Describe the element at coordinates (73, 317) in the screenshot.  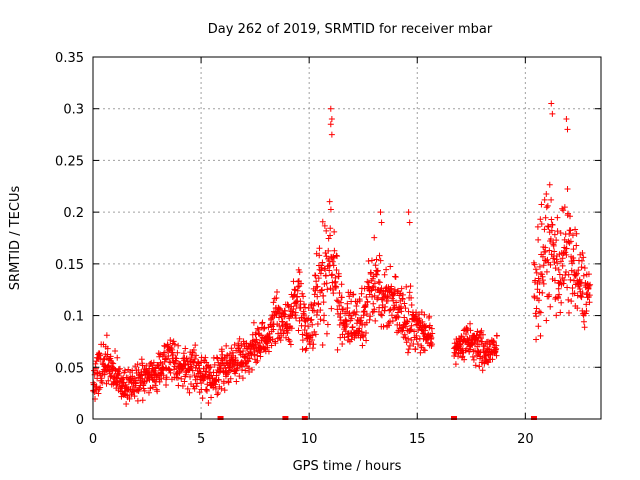
I see `y-tick-label: 0.1` at that location.